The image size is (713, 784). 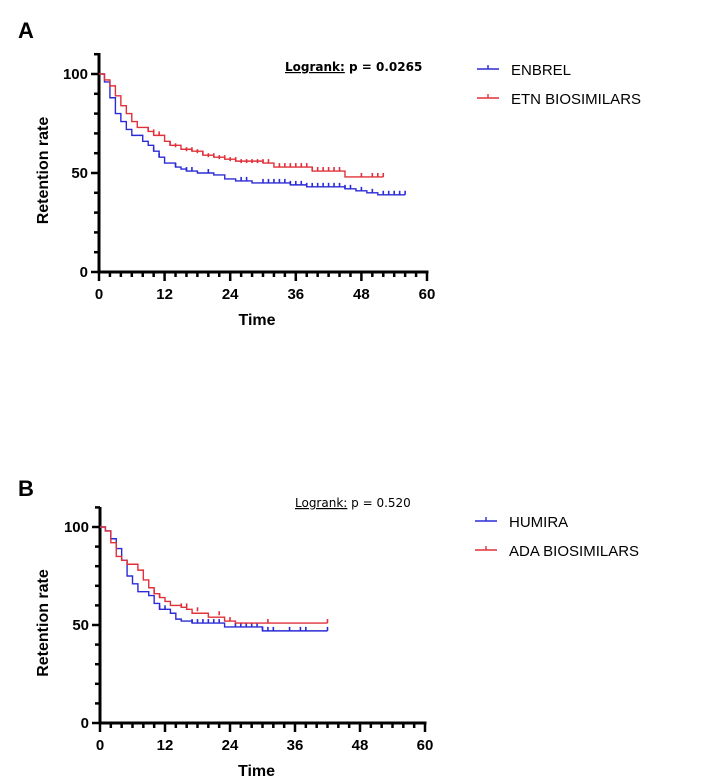 I want to click on logrank-annotation: Logrank: p = 0.0265, so click(x=353, y=67).